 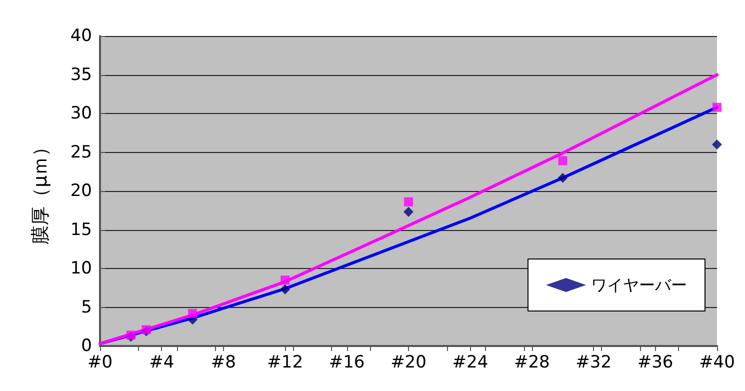 I want to click on x-tick-label: #28, so click(x=532, y=362).